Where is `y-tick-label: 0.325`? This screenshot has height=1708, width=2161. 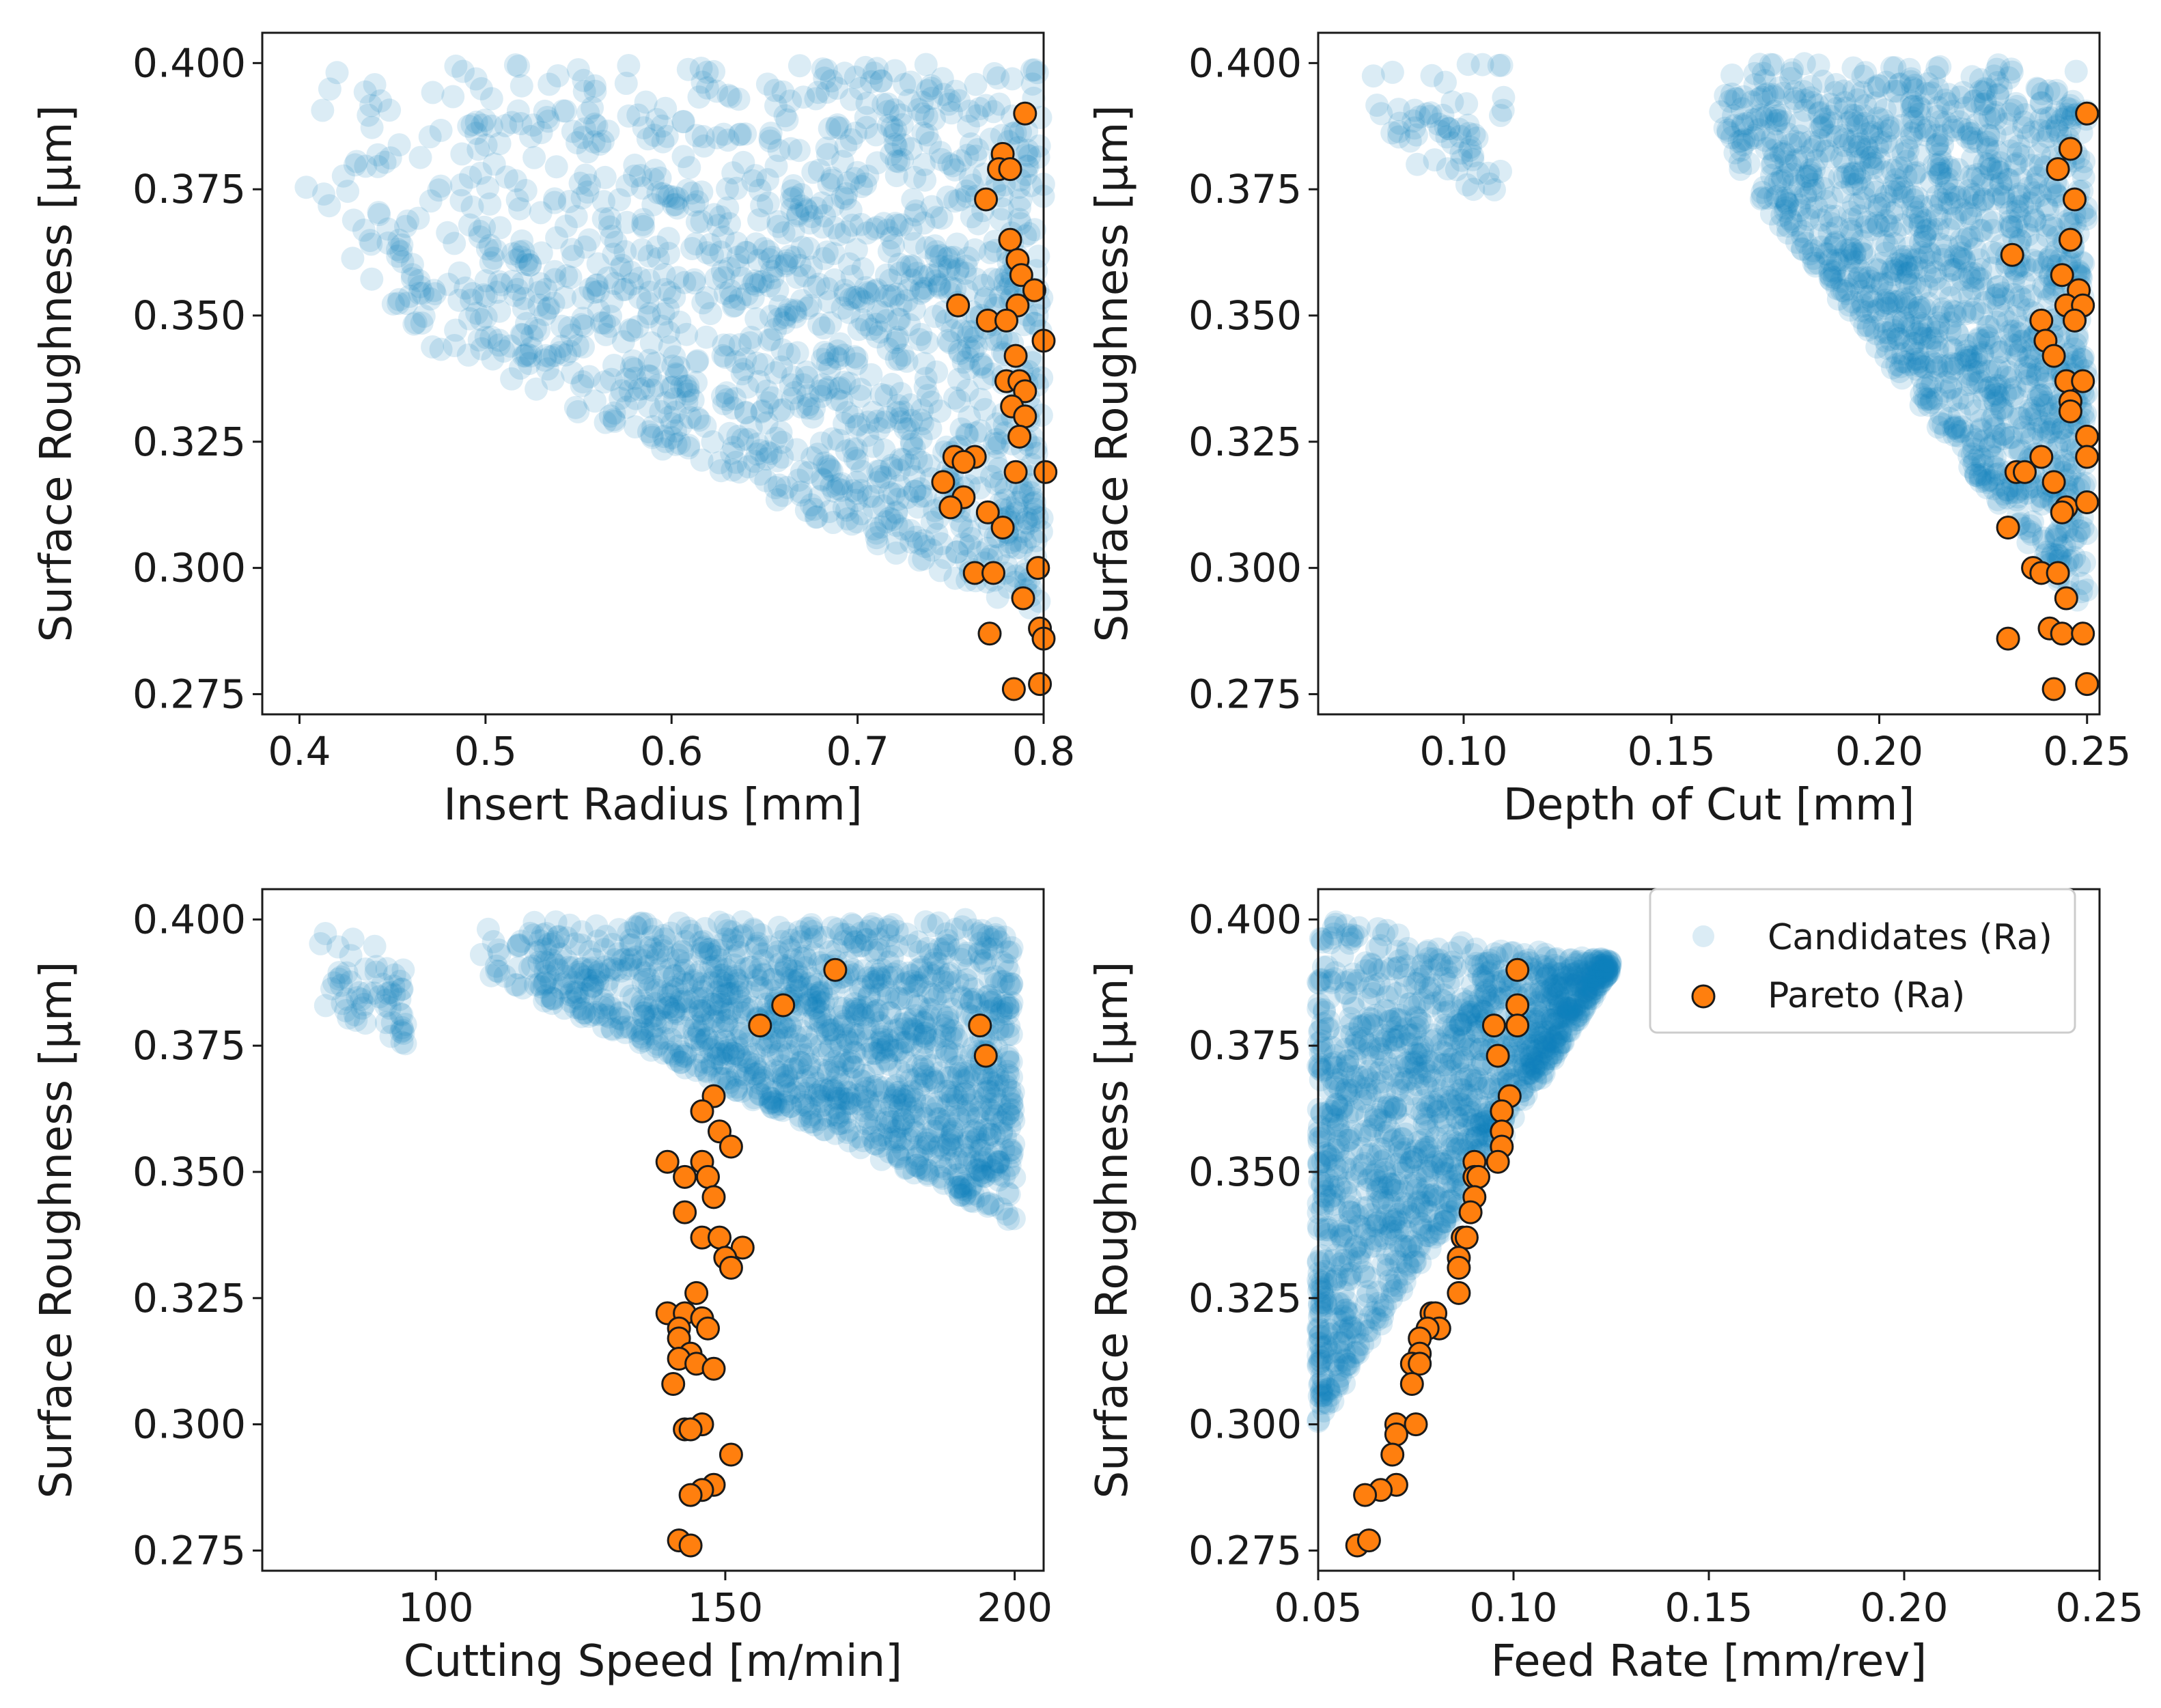 y-tick-label: 0.325 is located at coordinates (190, 1298).